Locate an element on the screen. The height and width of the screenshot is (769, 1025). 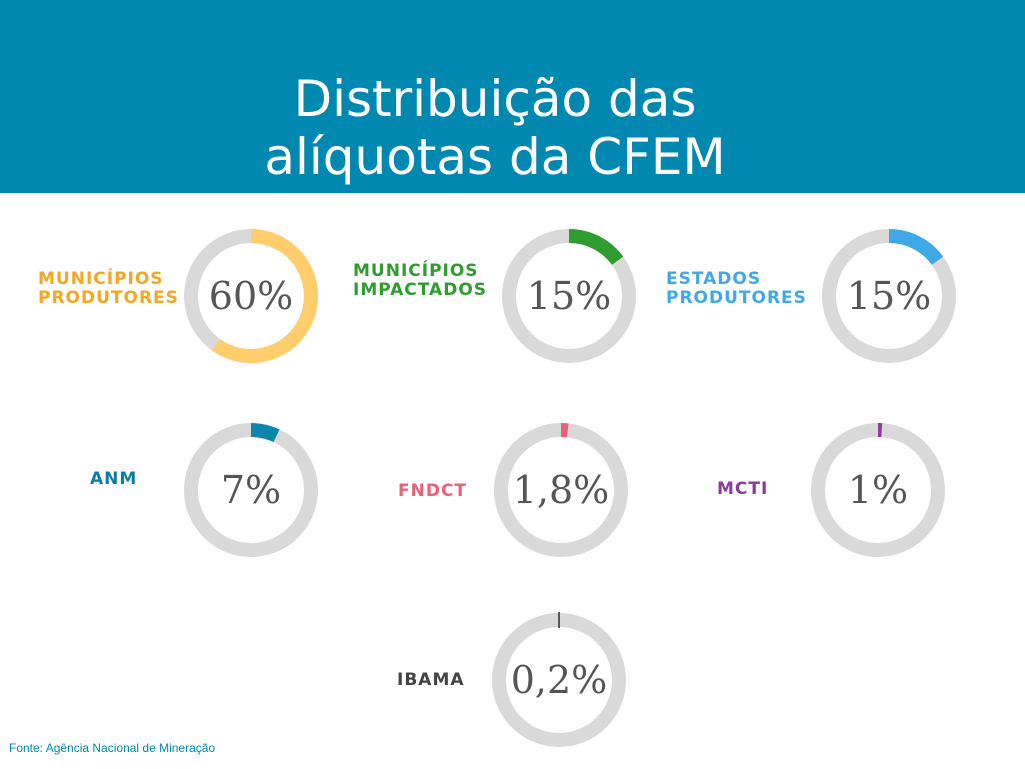
label-estados-produtores: ESTADOS PRODUTORES is located at coordinates (736, 289).